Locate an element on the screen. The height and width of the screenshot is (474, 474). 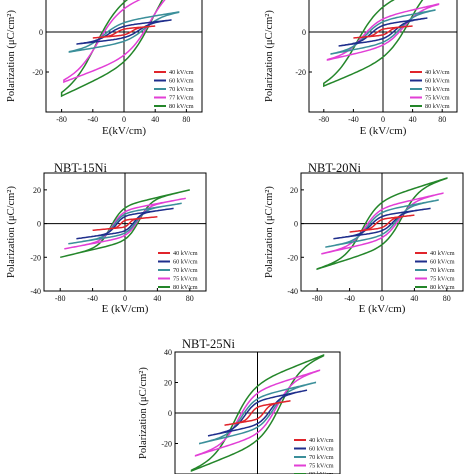
y-tick-label: 40 is located at coordinates (168, 352).